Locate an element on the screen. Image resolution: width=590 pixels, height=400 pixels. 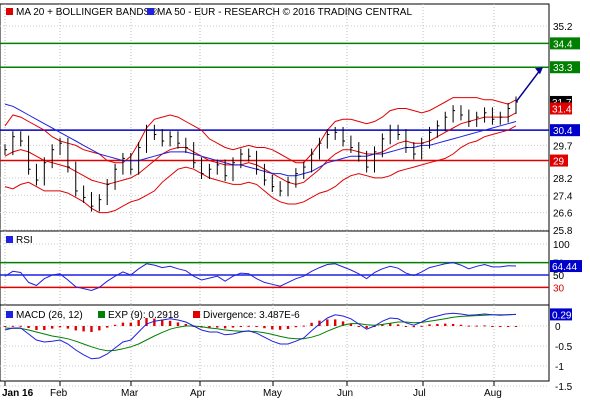
month-label: Mar is located at coordinates (130, 393).